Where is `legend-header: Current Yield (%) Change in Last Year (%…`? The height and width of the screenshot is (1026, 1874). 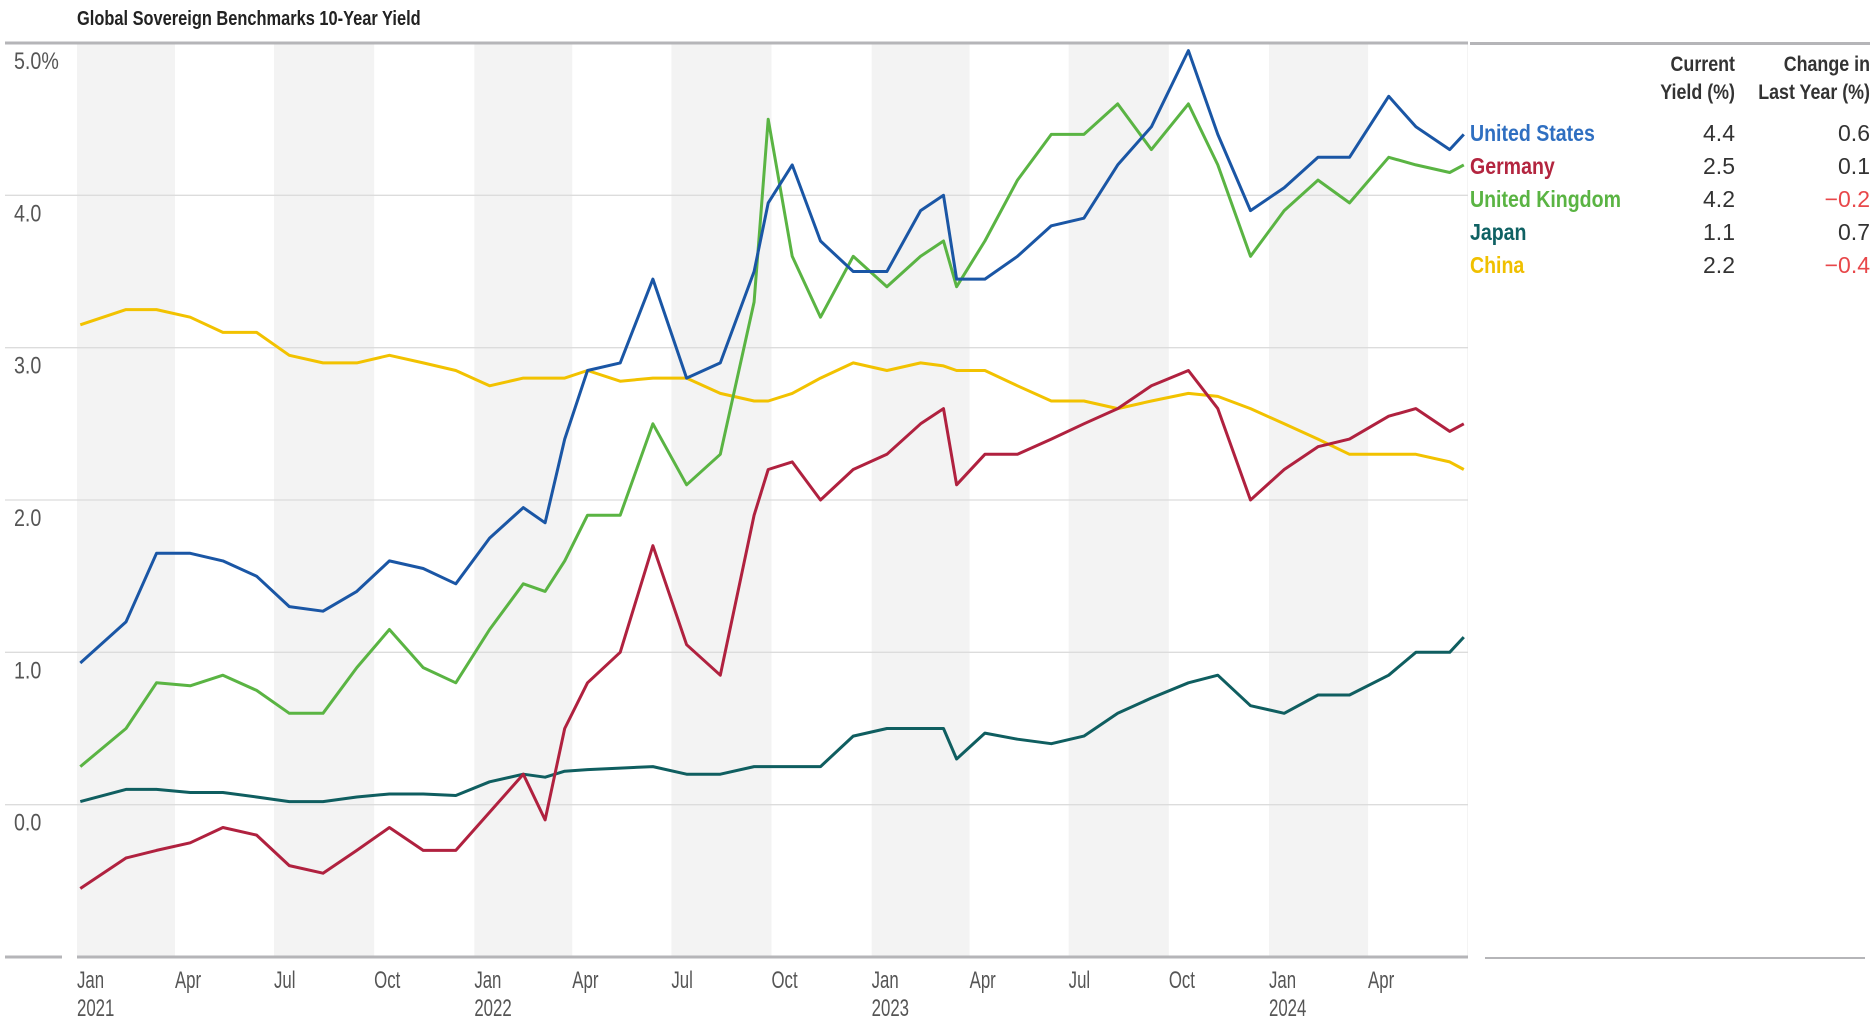 legend-header: Current Yield (%) Change in Last Year (%… is located at coordinates (1670, 81).